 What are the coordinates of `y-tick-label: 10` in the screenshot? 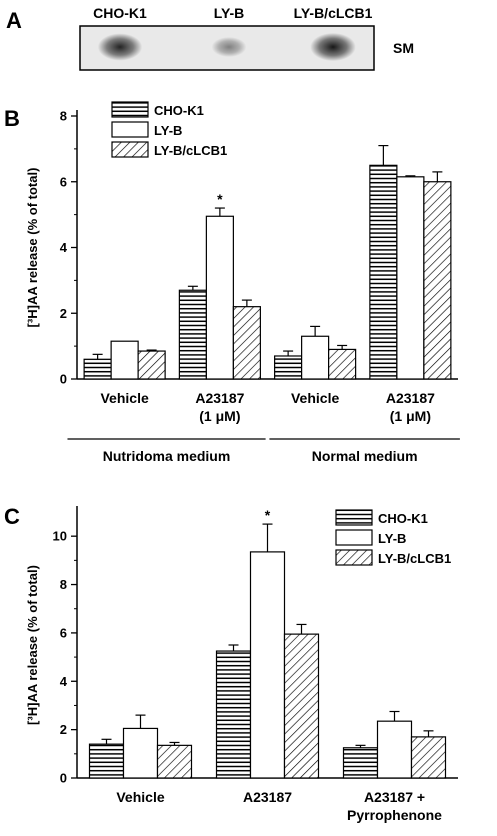 It's located at (60, 536).